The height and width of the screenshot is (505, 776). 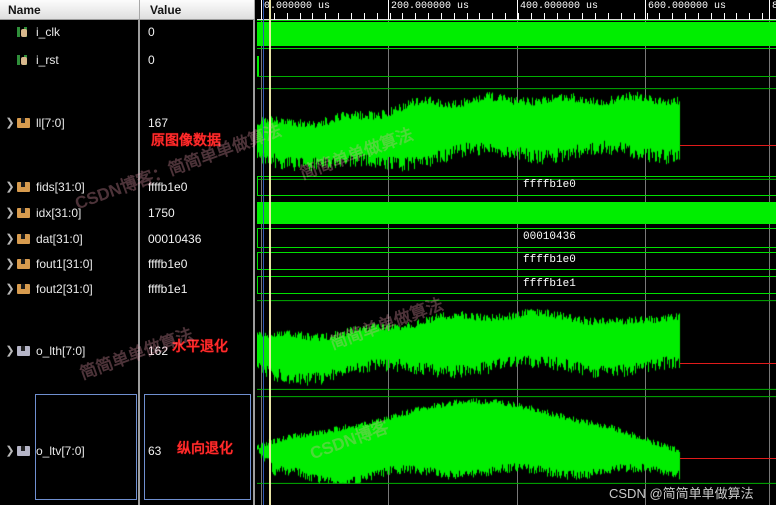 I want to click on signal-value-row: ffffb1e1, so click(x=196, y=289).